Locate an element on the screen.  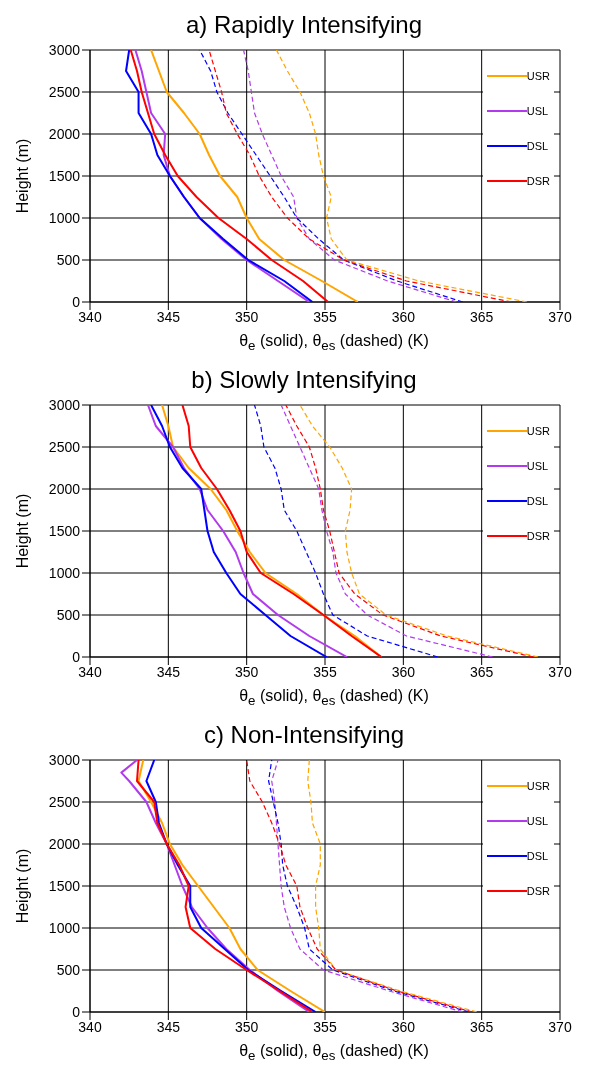
chart-title: a) Rapidly Intensifying is located at coordinates (304, 25).